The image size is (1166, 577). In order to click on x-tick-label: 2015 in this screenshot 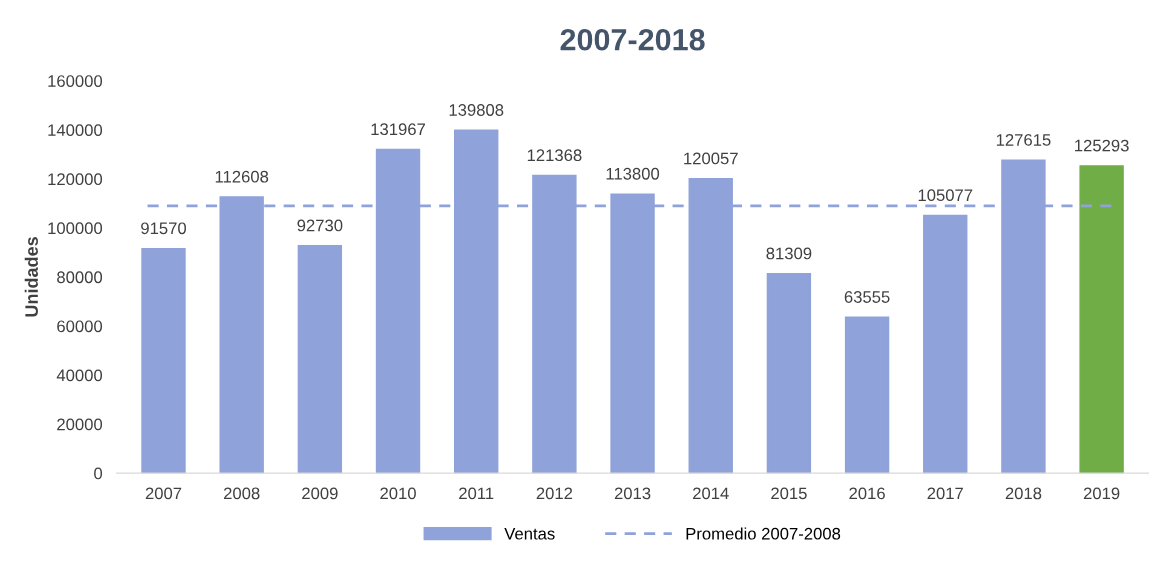, I will do `click(789, 493)`.